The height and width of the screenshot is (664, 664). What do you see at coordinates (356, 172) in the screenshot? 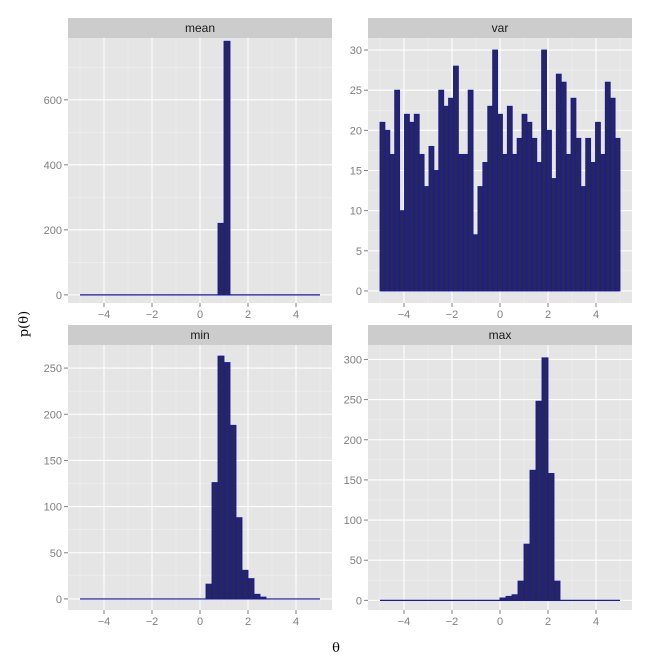
I see `y-tick-label: 15` at bounding box center [356, 172].